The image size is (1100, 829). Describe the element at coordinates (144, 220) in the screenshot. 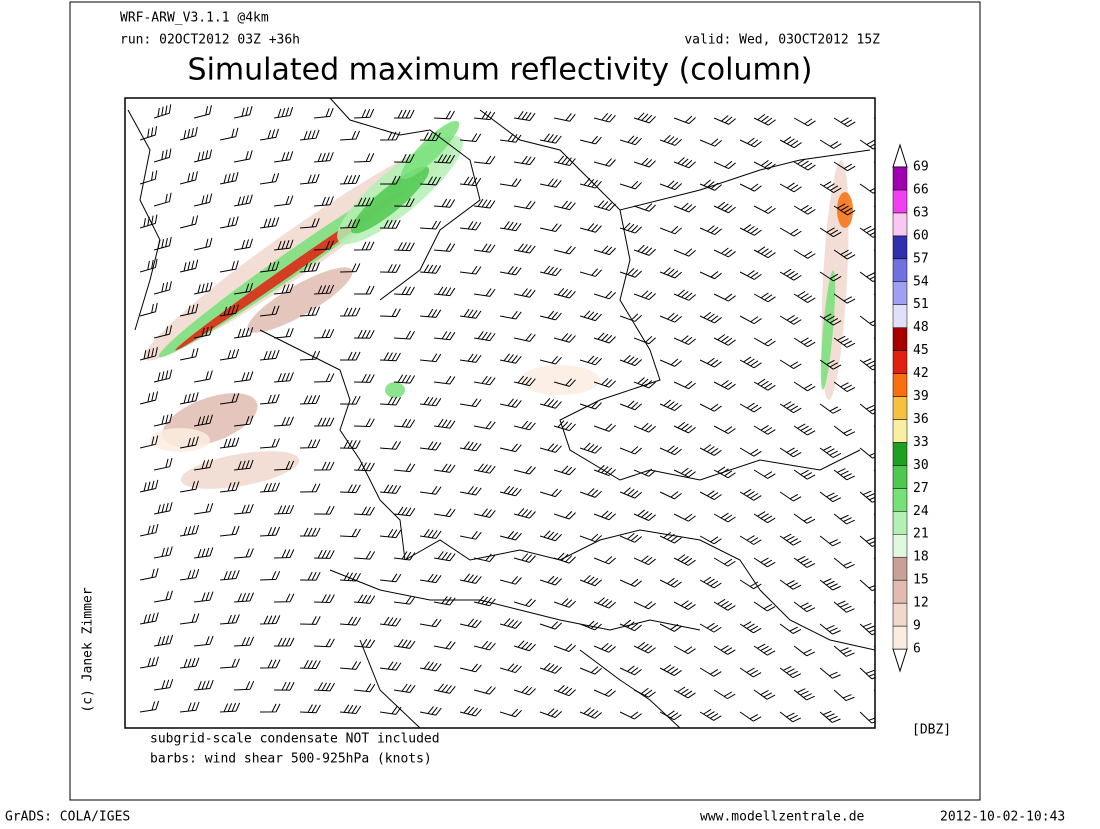

I see `coastline` at that location.